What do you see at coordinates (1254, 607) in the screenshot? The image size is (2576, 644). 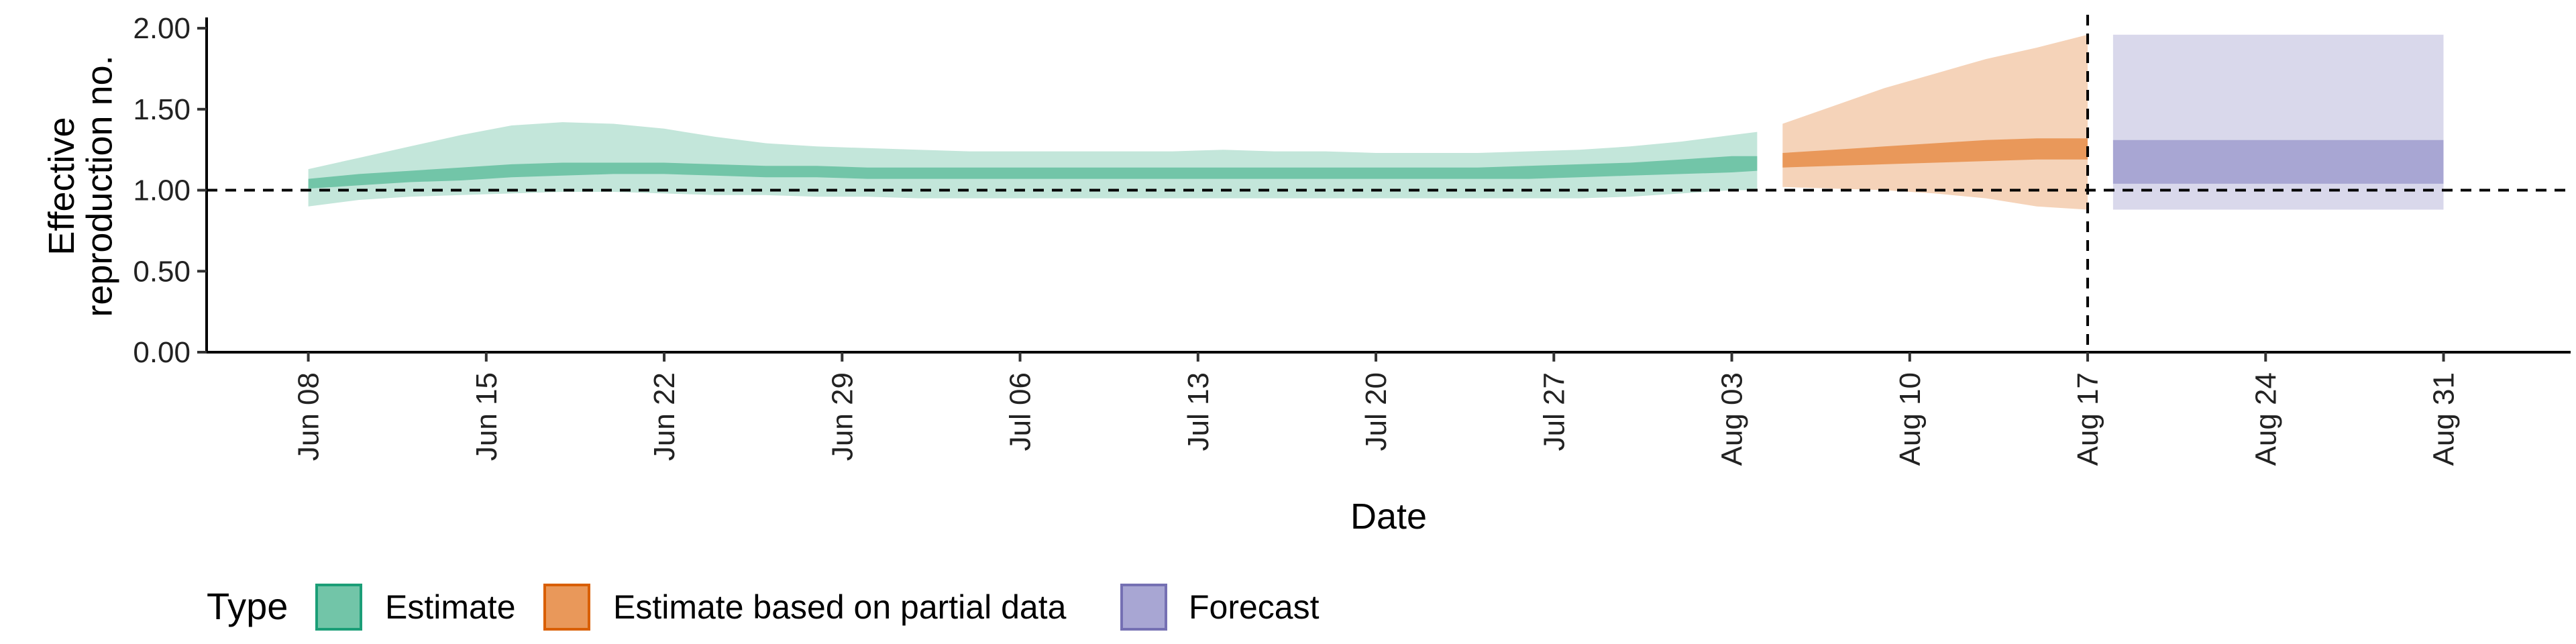 I see `legend-label: Forecast` at bounding box center [1254, 607].